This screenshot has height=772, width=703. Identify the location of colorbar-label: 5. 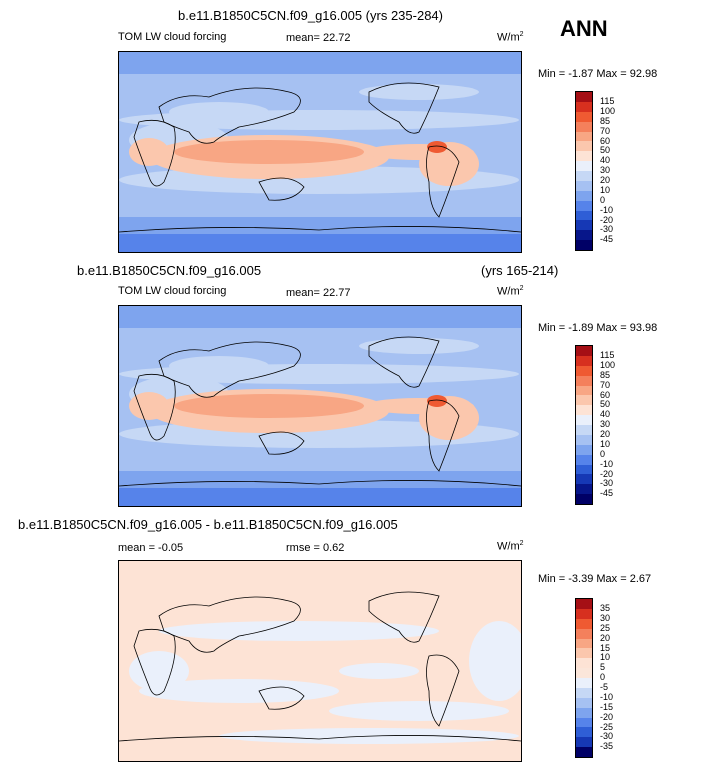
(603, 667).